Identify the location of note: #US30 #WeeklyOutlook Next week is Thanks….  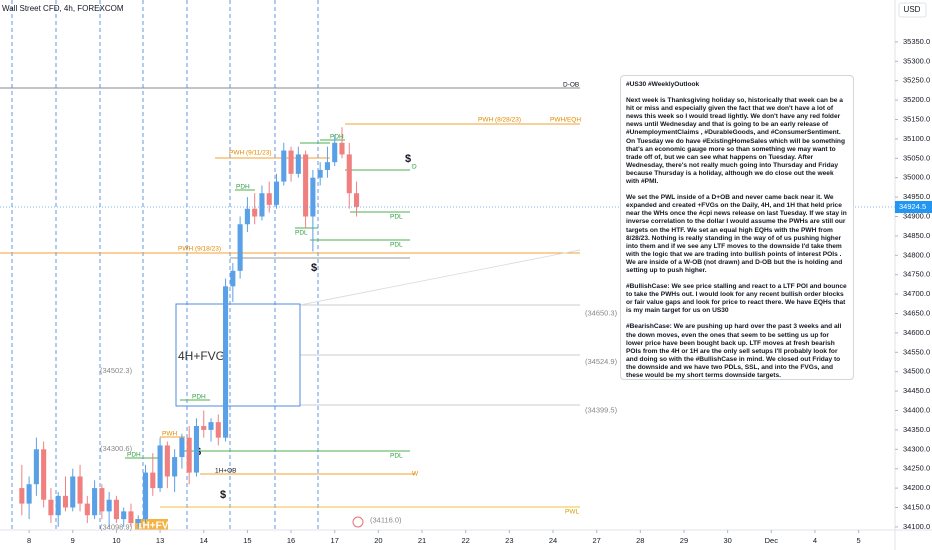
(737, 227).